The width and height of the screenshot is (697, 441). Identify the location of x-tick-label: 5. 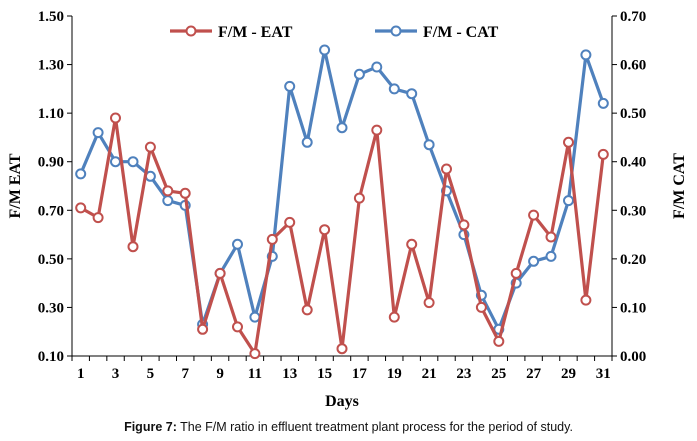
(151, 374).